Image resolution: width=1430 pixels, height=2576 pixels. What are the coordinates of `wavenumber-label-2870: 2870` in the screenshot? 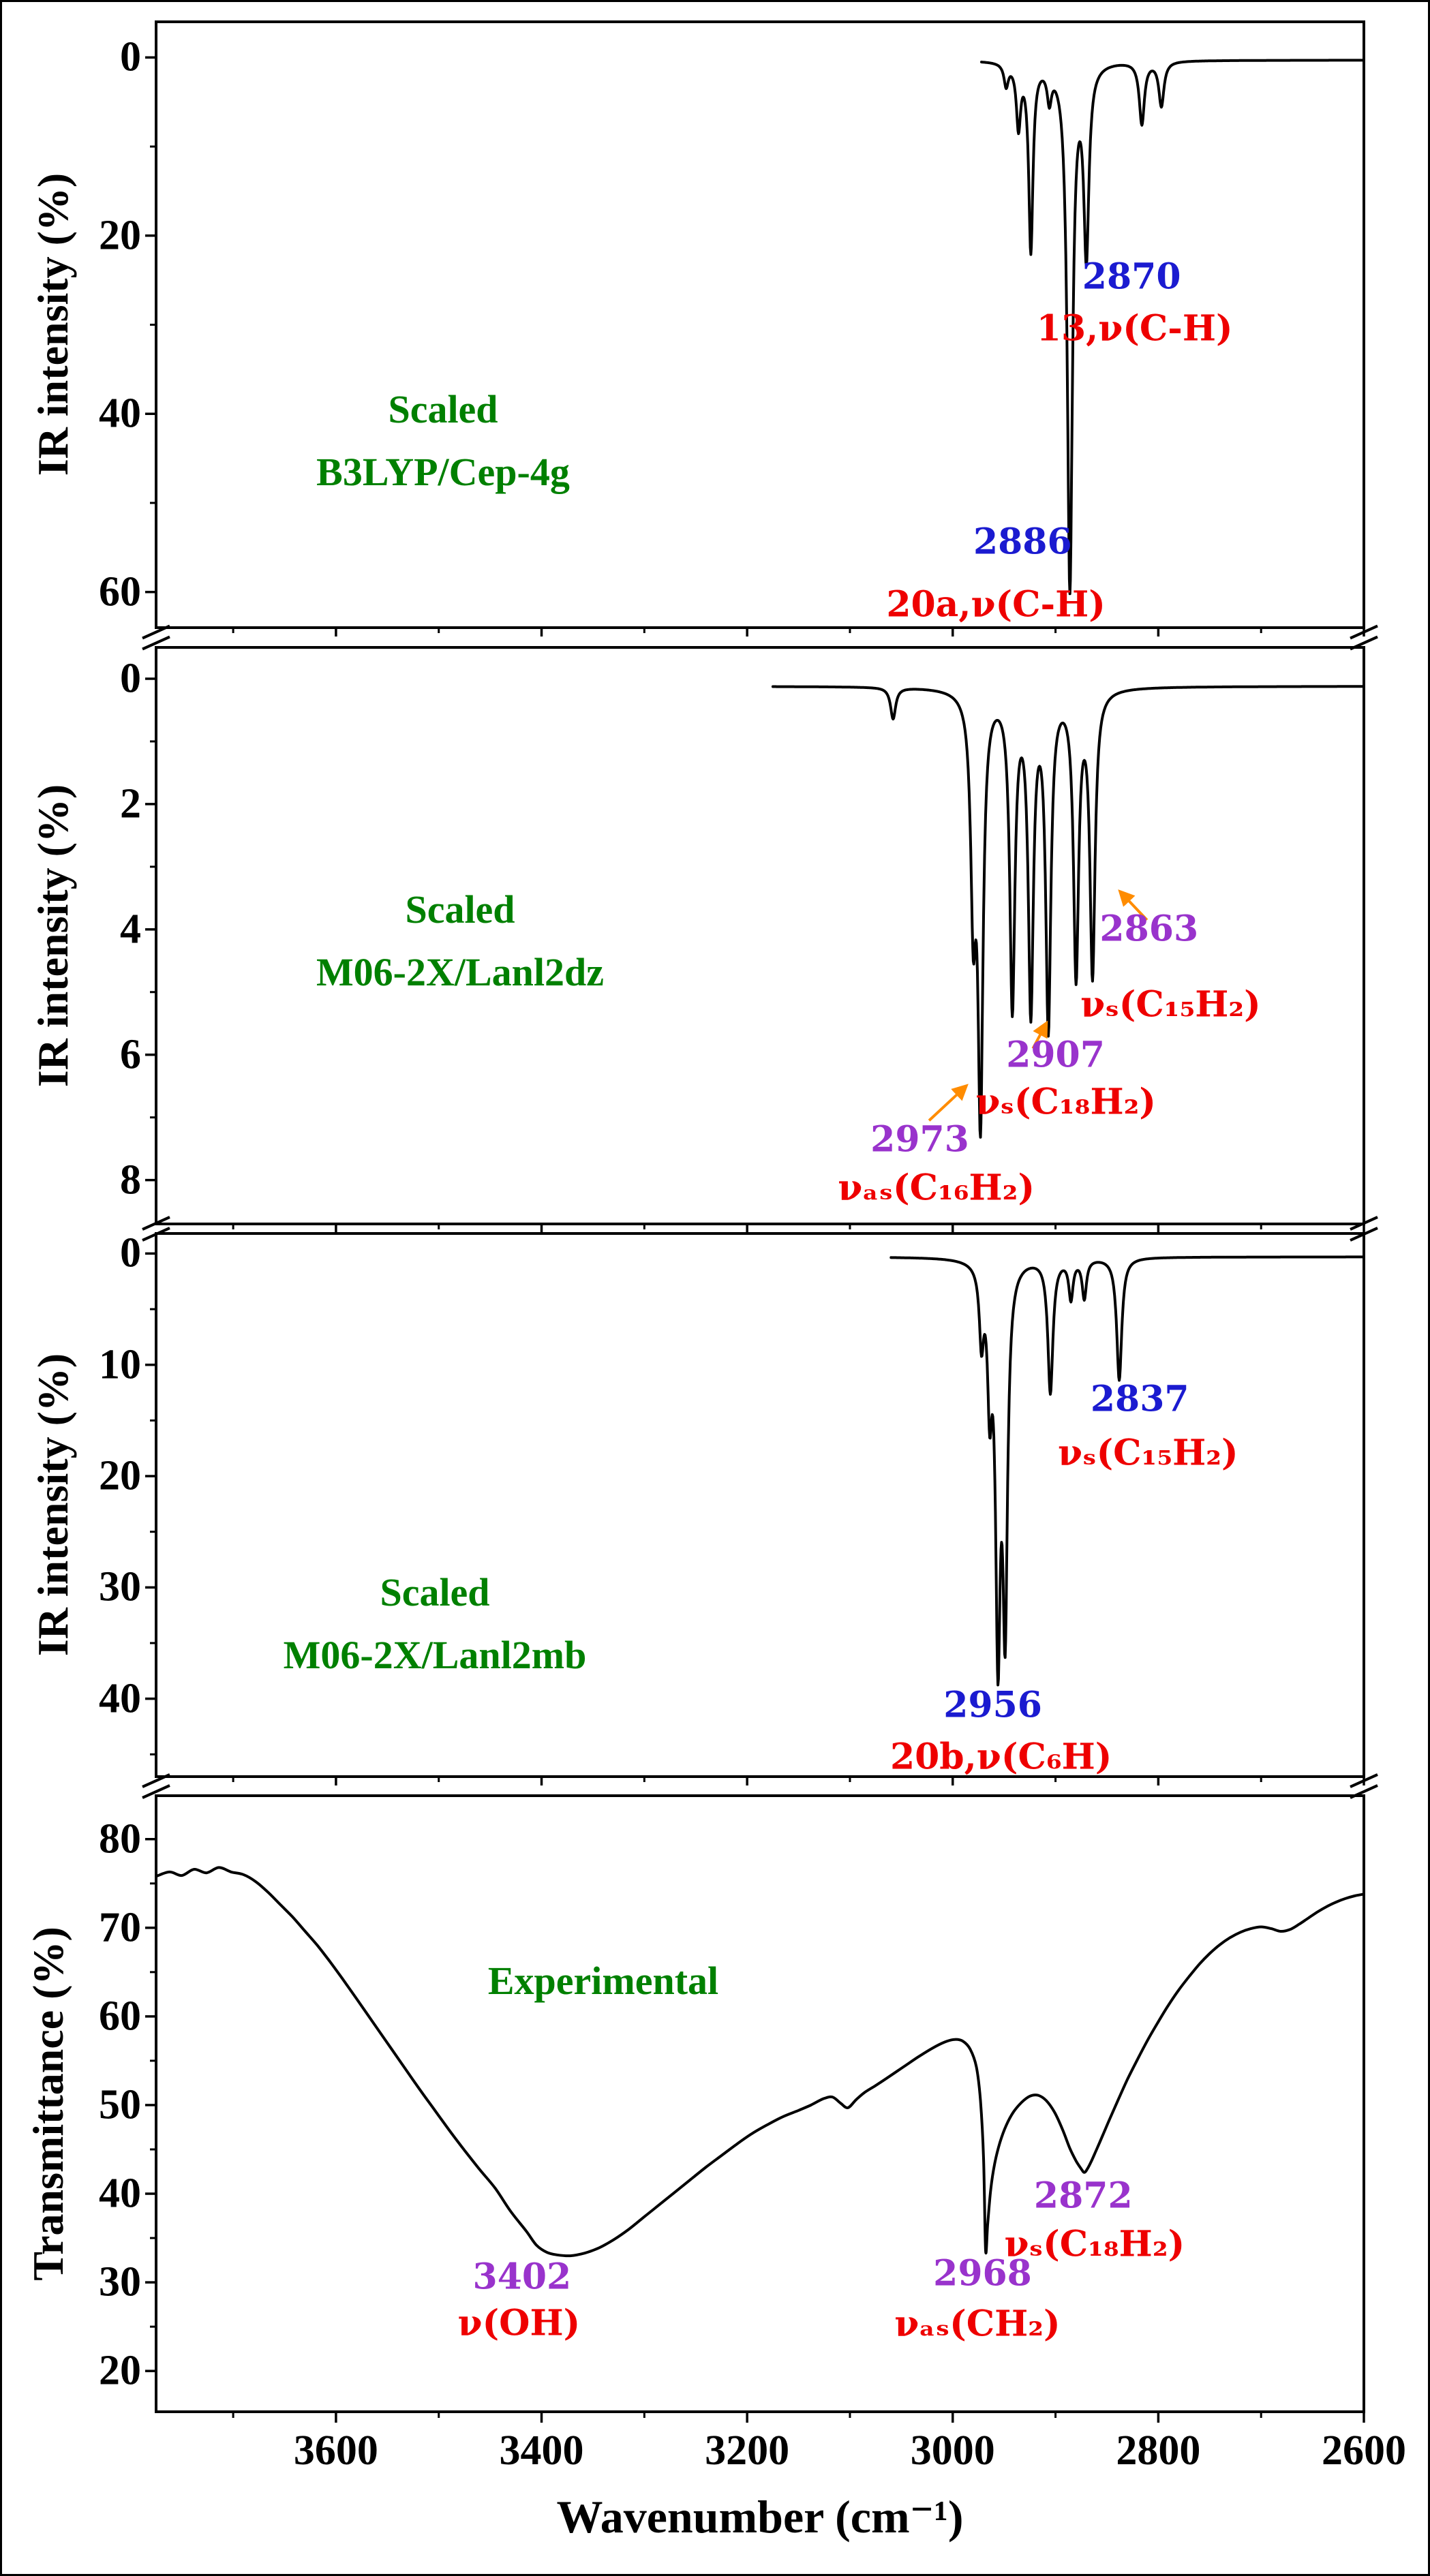 It's located at (1131, 277).